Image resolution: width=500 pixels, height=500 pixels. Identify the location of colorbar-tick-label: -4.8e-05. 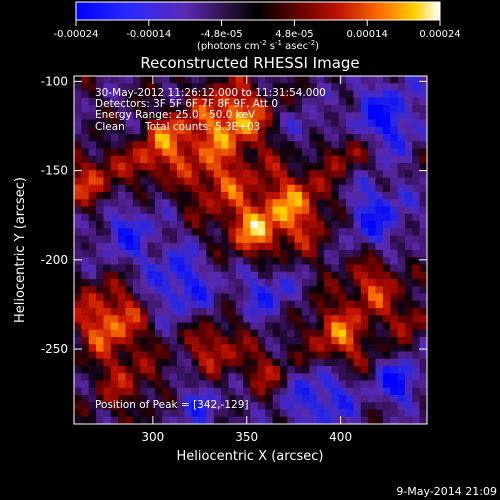
(222, 34).